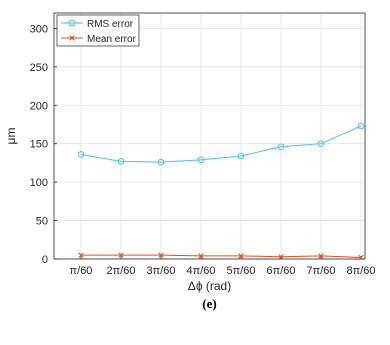 The image size is (390, 345). What do you see at coordinates (39, 106) in the screenshot?
I see `y-tick-label: 200` at bounding box center [39, 106].